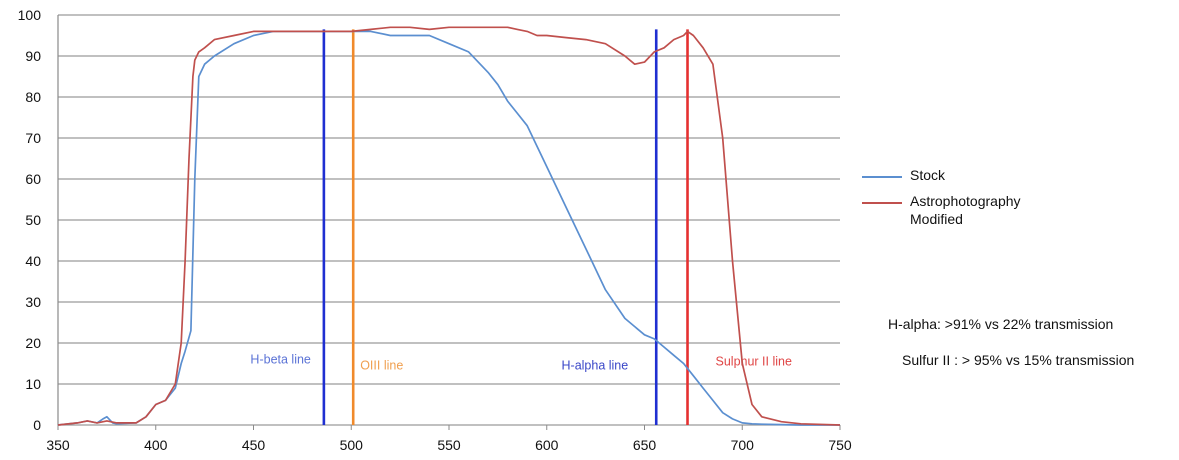 The width and height of the screenshot is (1179, 460). What do you see at coordinates (33, 138) in the screenshot?
I see `y-tick-label-70: 70` at bounding box center [33, 138].